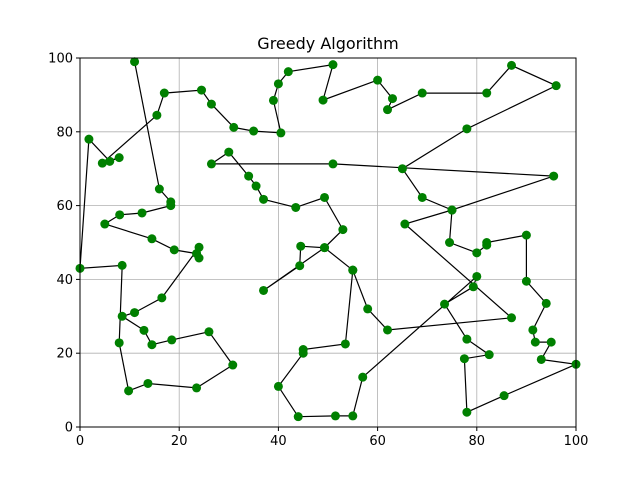 This screenshot has height=480, width=640. I want to click on y-tick-label: 0, so click(69, 428).